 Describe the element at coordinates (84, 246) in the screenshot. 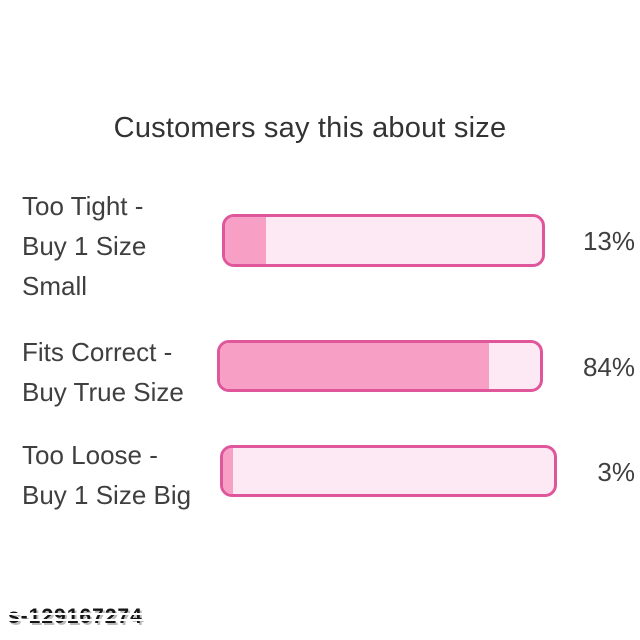

I see `category-label-line: Buy 1 Size` at that location.